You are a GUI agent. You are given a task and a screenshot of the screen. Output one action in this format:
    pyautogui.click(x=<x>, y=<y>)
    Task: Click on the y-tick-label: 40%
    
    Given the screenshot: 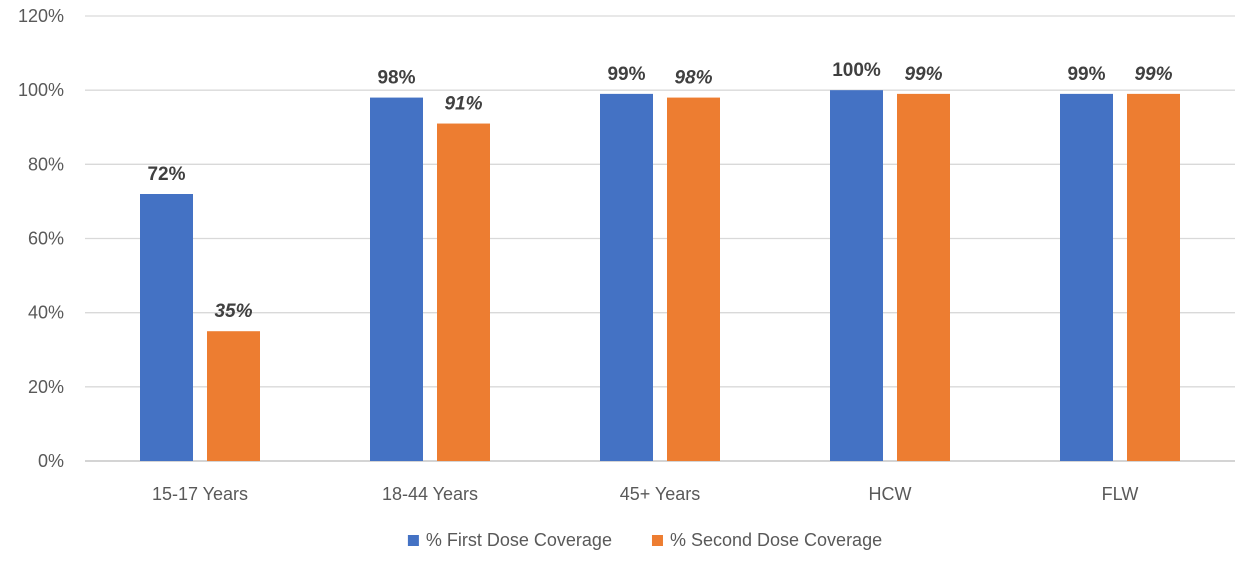 What is the action you would take?
    pyautogui.click(x=46, y=313)
    